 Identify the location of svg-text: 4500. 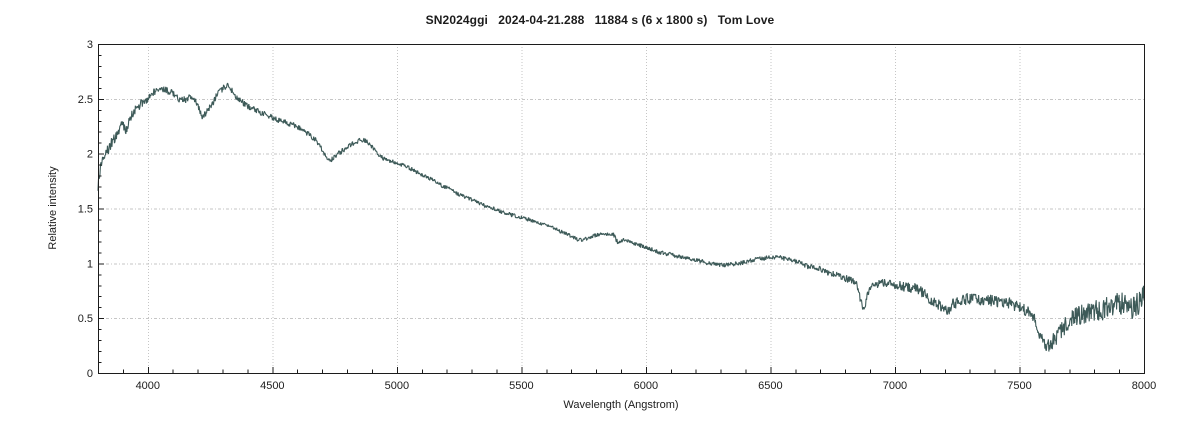
(272, 386).